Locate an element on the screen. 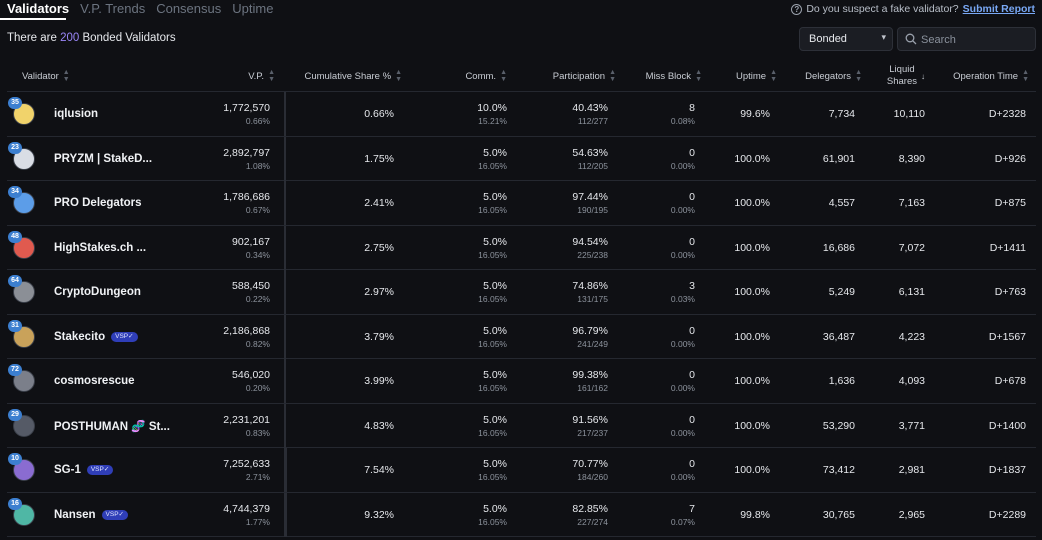 The image size is (1042, 540). delegators-cell: 36,487 is located at coordinates (818, 337).